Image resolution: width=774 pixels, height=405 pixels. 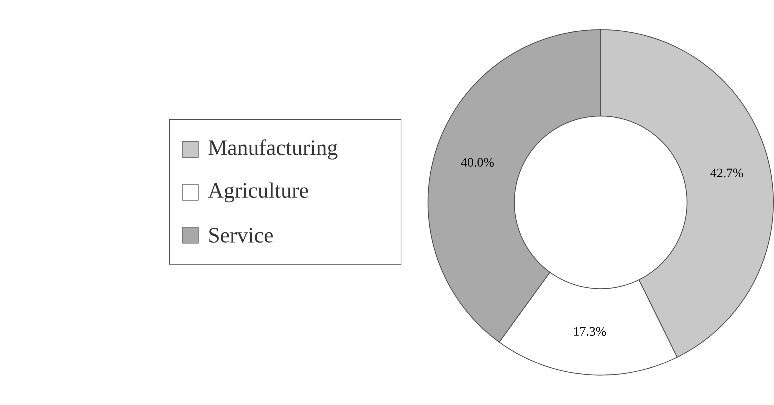 What do you see at coordinates (590, 331) in the screenshot?
I see `data-label: 17.3%` at bounding box center [590, 331].